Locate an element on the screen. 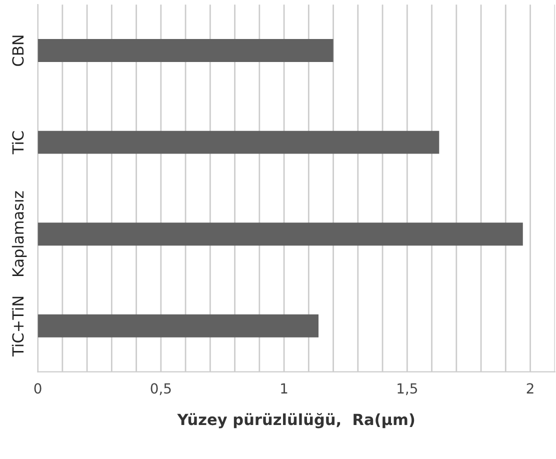  x-tick-label: 1,5 is located at coordinates (407, 389).